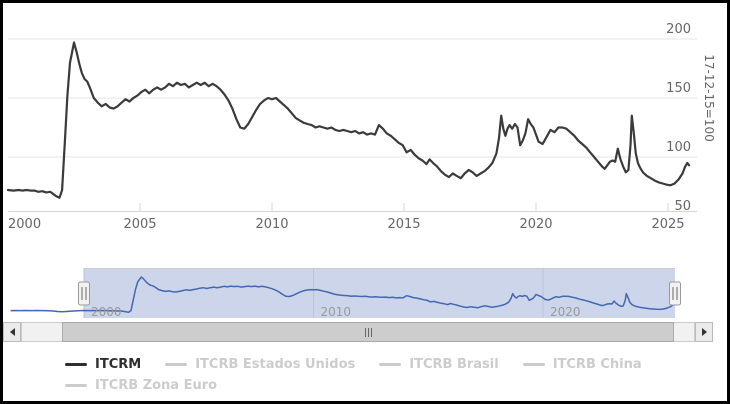  Describe the element at coordinates (84, 293) in the screenshot. I see `navigator-left-handle-icon` at that location.